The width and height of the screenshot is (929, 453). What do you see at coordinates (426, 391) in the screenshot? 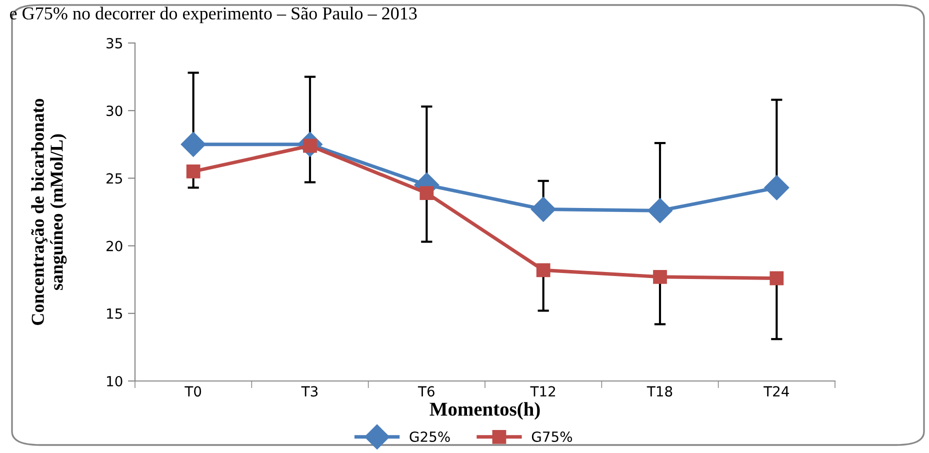
I see `x-tick-label: T6` at bounding box center [426, 391].